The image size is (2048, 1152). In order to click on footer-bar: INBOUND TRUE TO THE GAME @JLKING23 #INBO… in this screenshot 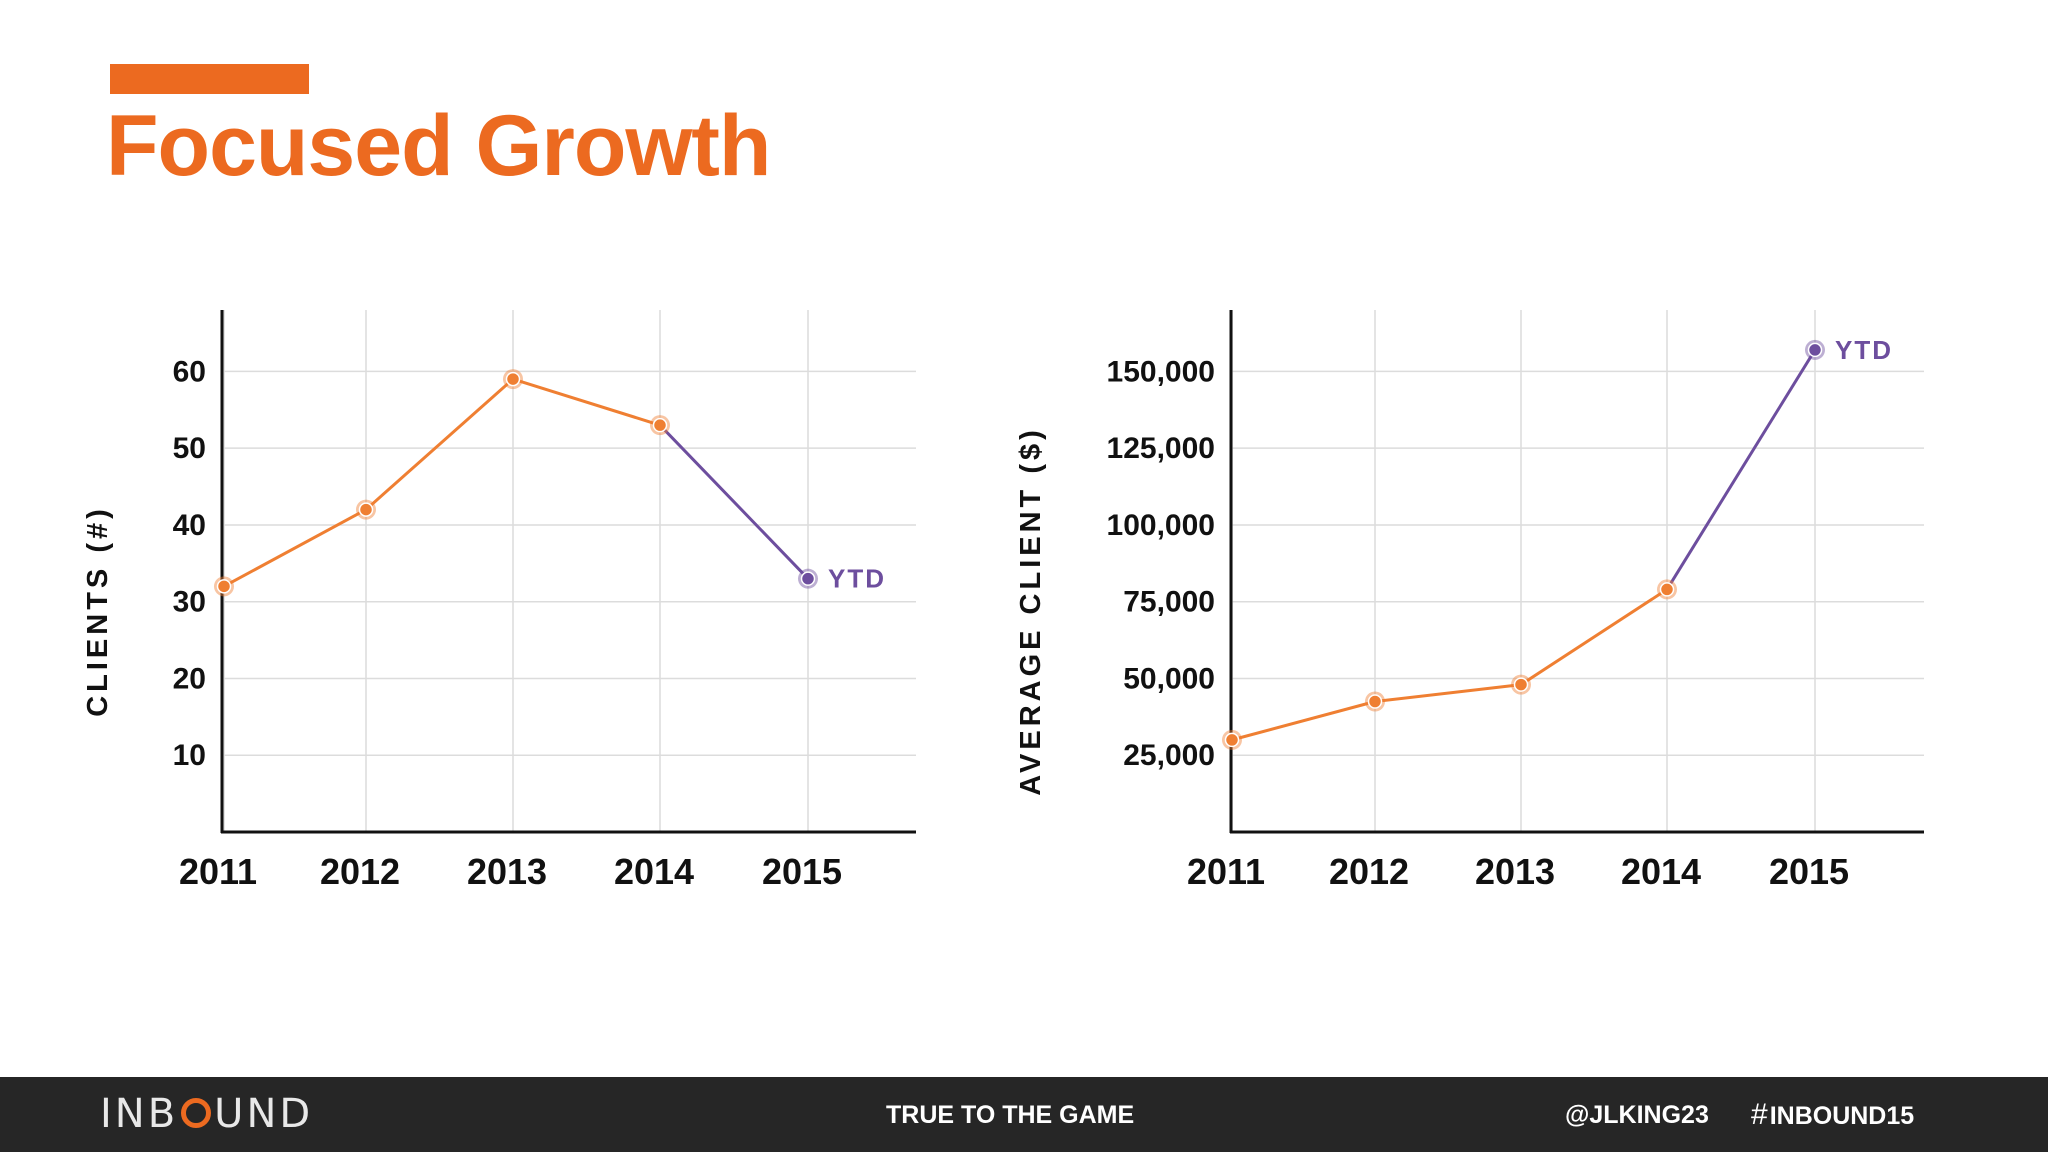, I will do `click(1024, 1114)`.